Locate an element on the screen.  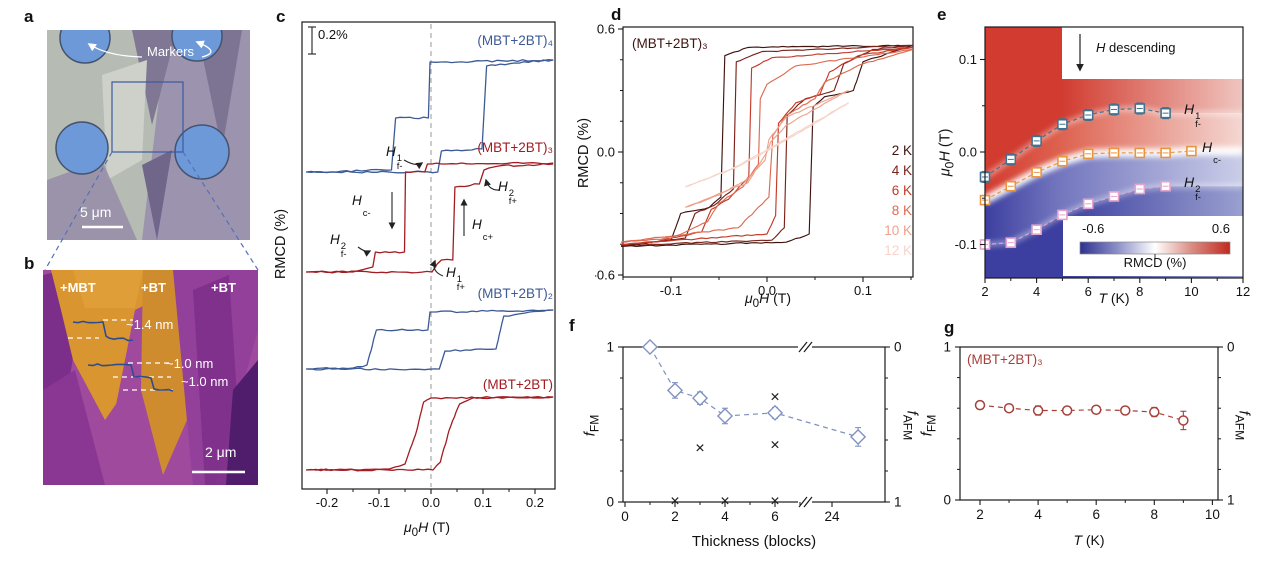
annotation-hf2-plus: H 2 f+ is located at coordinates (507, 193).